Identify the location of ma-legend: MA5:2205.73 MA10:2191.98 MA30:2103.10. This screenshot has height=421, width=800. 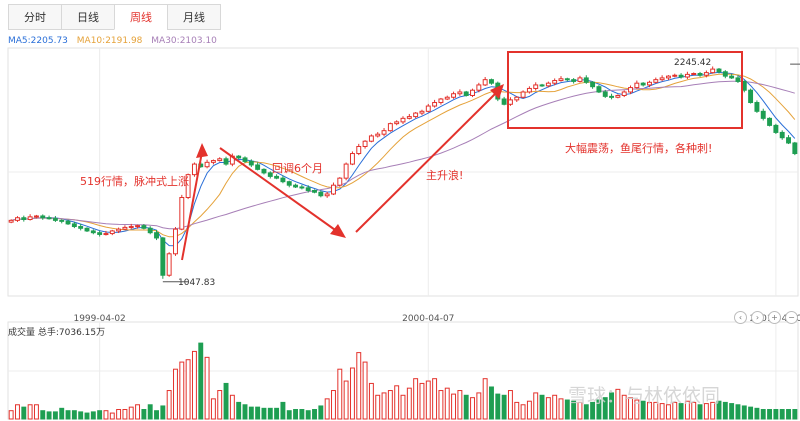
(115, 41).